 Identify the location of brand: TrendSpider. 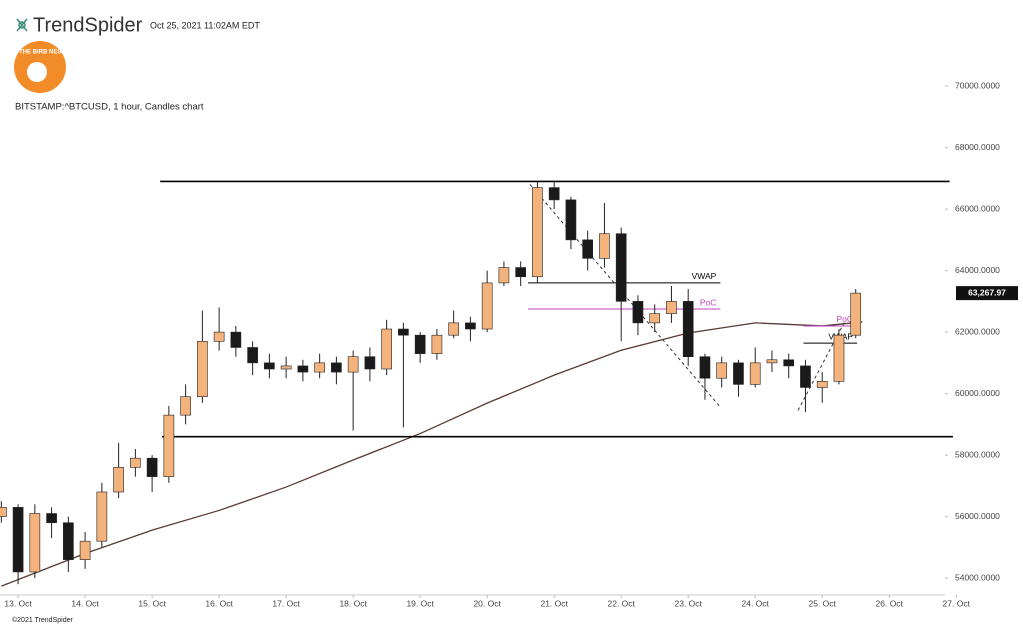
(88, 25).